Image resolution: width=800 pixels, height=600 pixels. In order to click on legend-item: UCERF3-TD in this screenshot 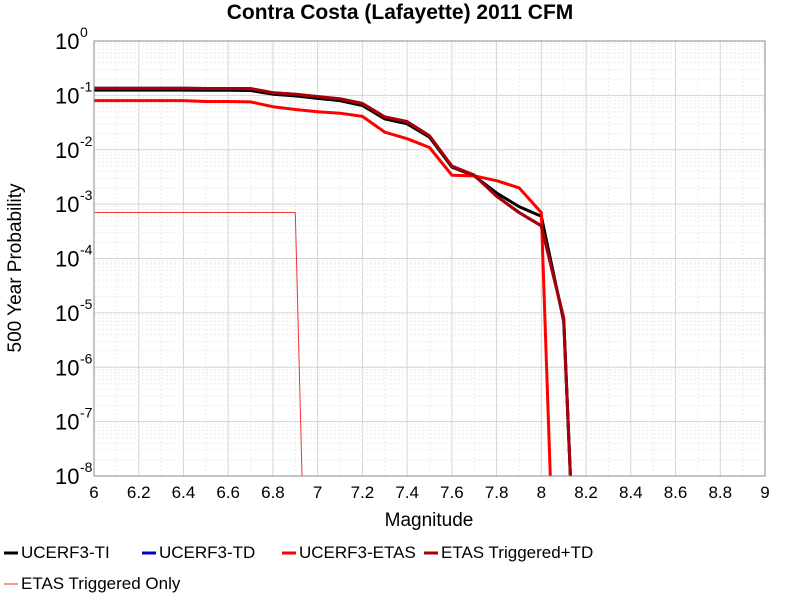, I will do `click(198, 552)`.